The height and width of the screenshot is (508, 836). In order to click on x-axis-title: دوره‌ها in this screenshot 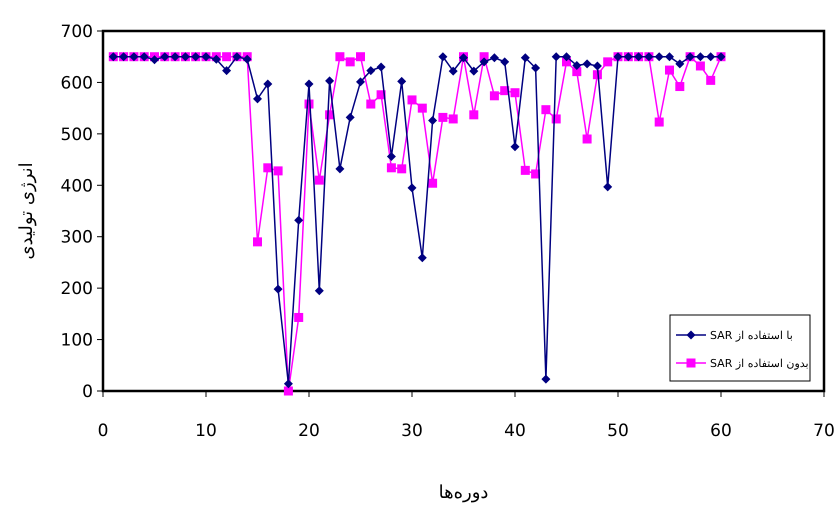, I will do `click(463, 492)`.